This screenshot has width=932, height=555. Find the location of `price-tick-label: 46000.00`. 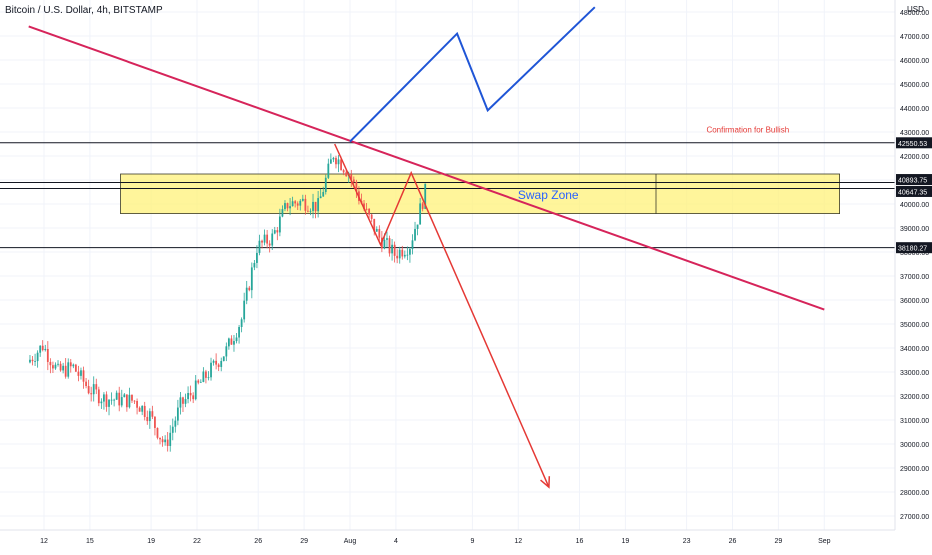

price-tick-label: 46000.00 is located at coordinates (914, 61).